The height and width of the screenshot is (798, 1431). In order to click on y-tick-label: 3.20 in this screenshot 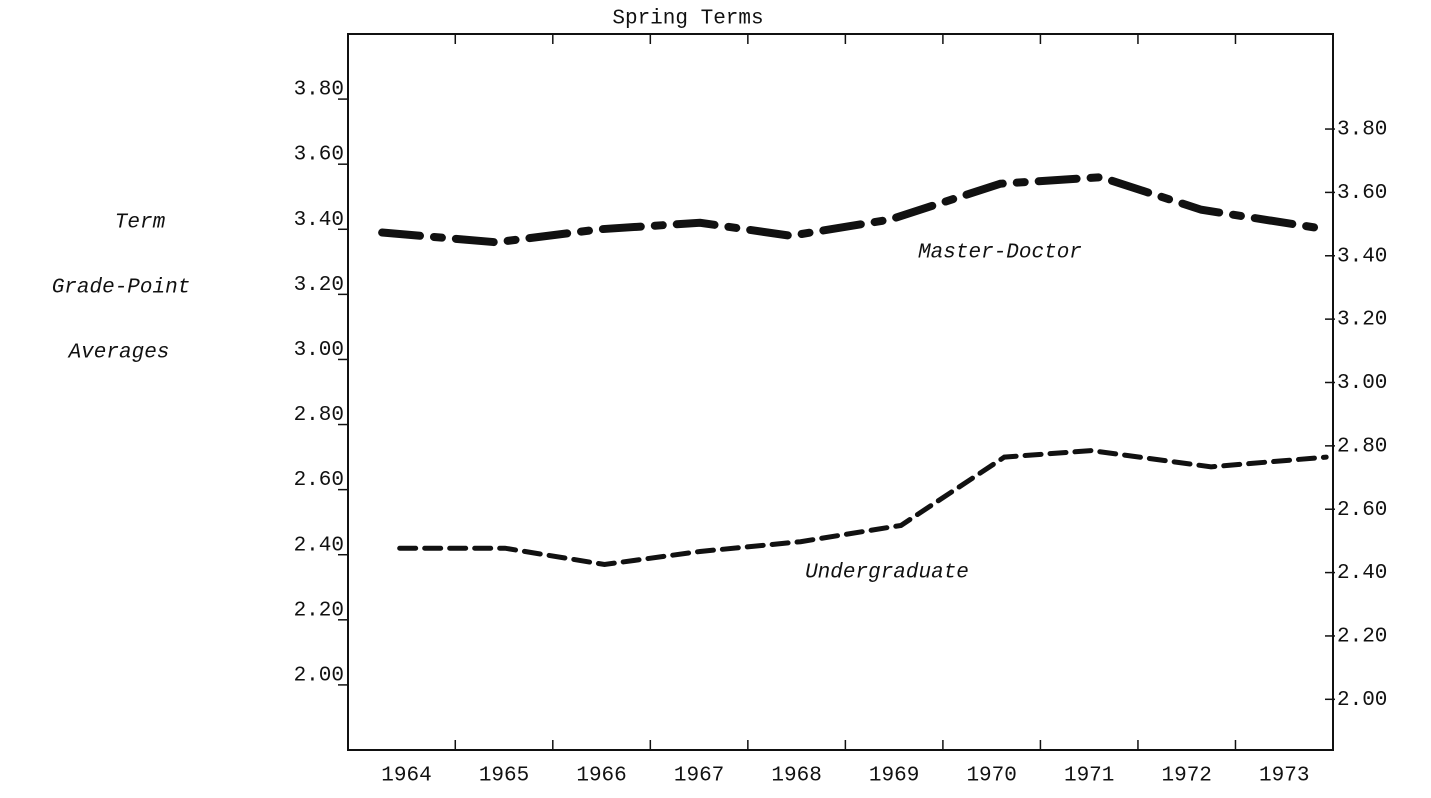, I will do `click(319, 285)`.